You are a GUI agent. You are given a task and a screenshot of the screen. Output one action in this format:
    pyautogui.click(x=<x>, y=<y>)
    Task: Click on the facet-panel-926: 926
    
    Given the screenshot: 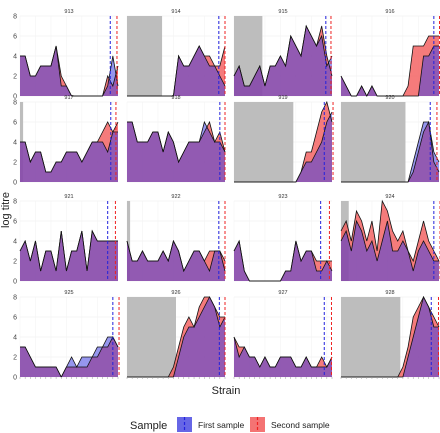 What is the action you would take?
    pyautogui.click(x=176, y=334)
    